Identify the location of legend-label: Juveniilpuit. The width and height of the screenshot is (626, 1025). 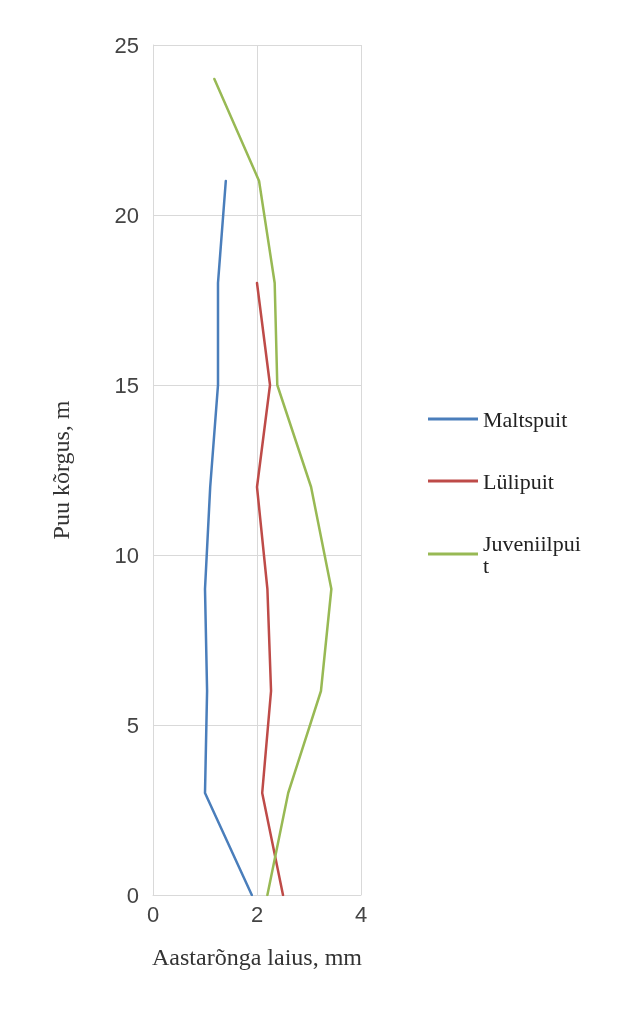
(532, 554).